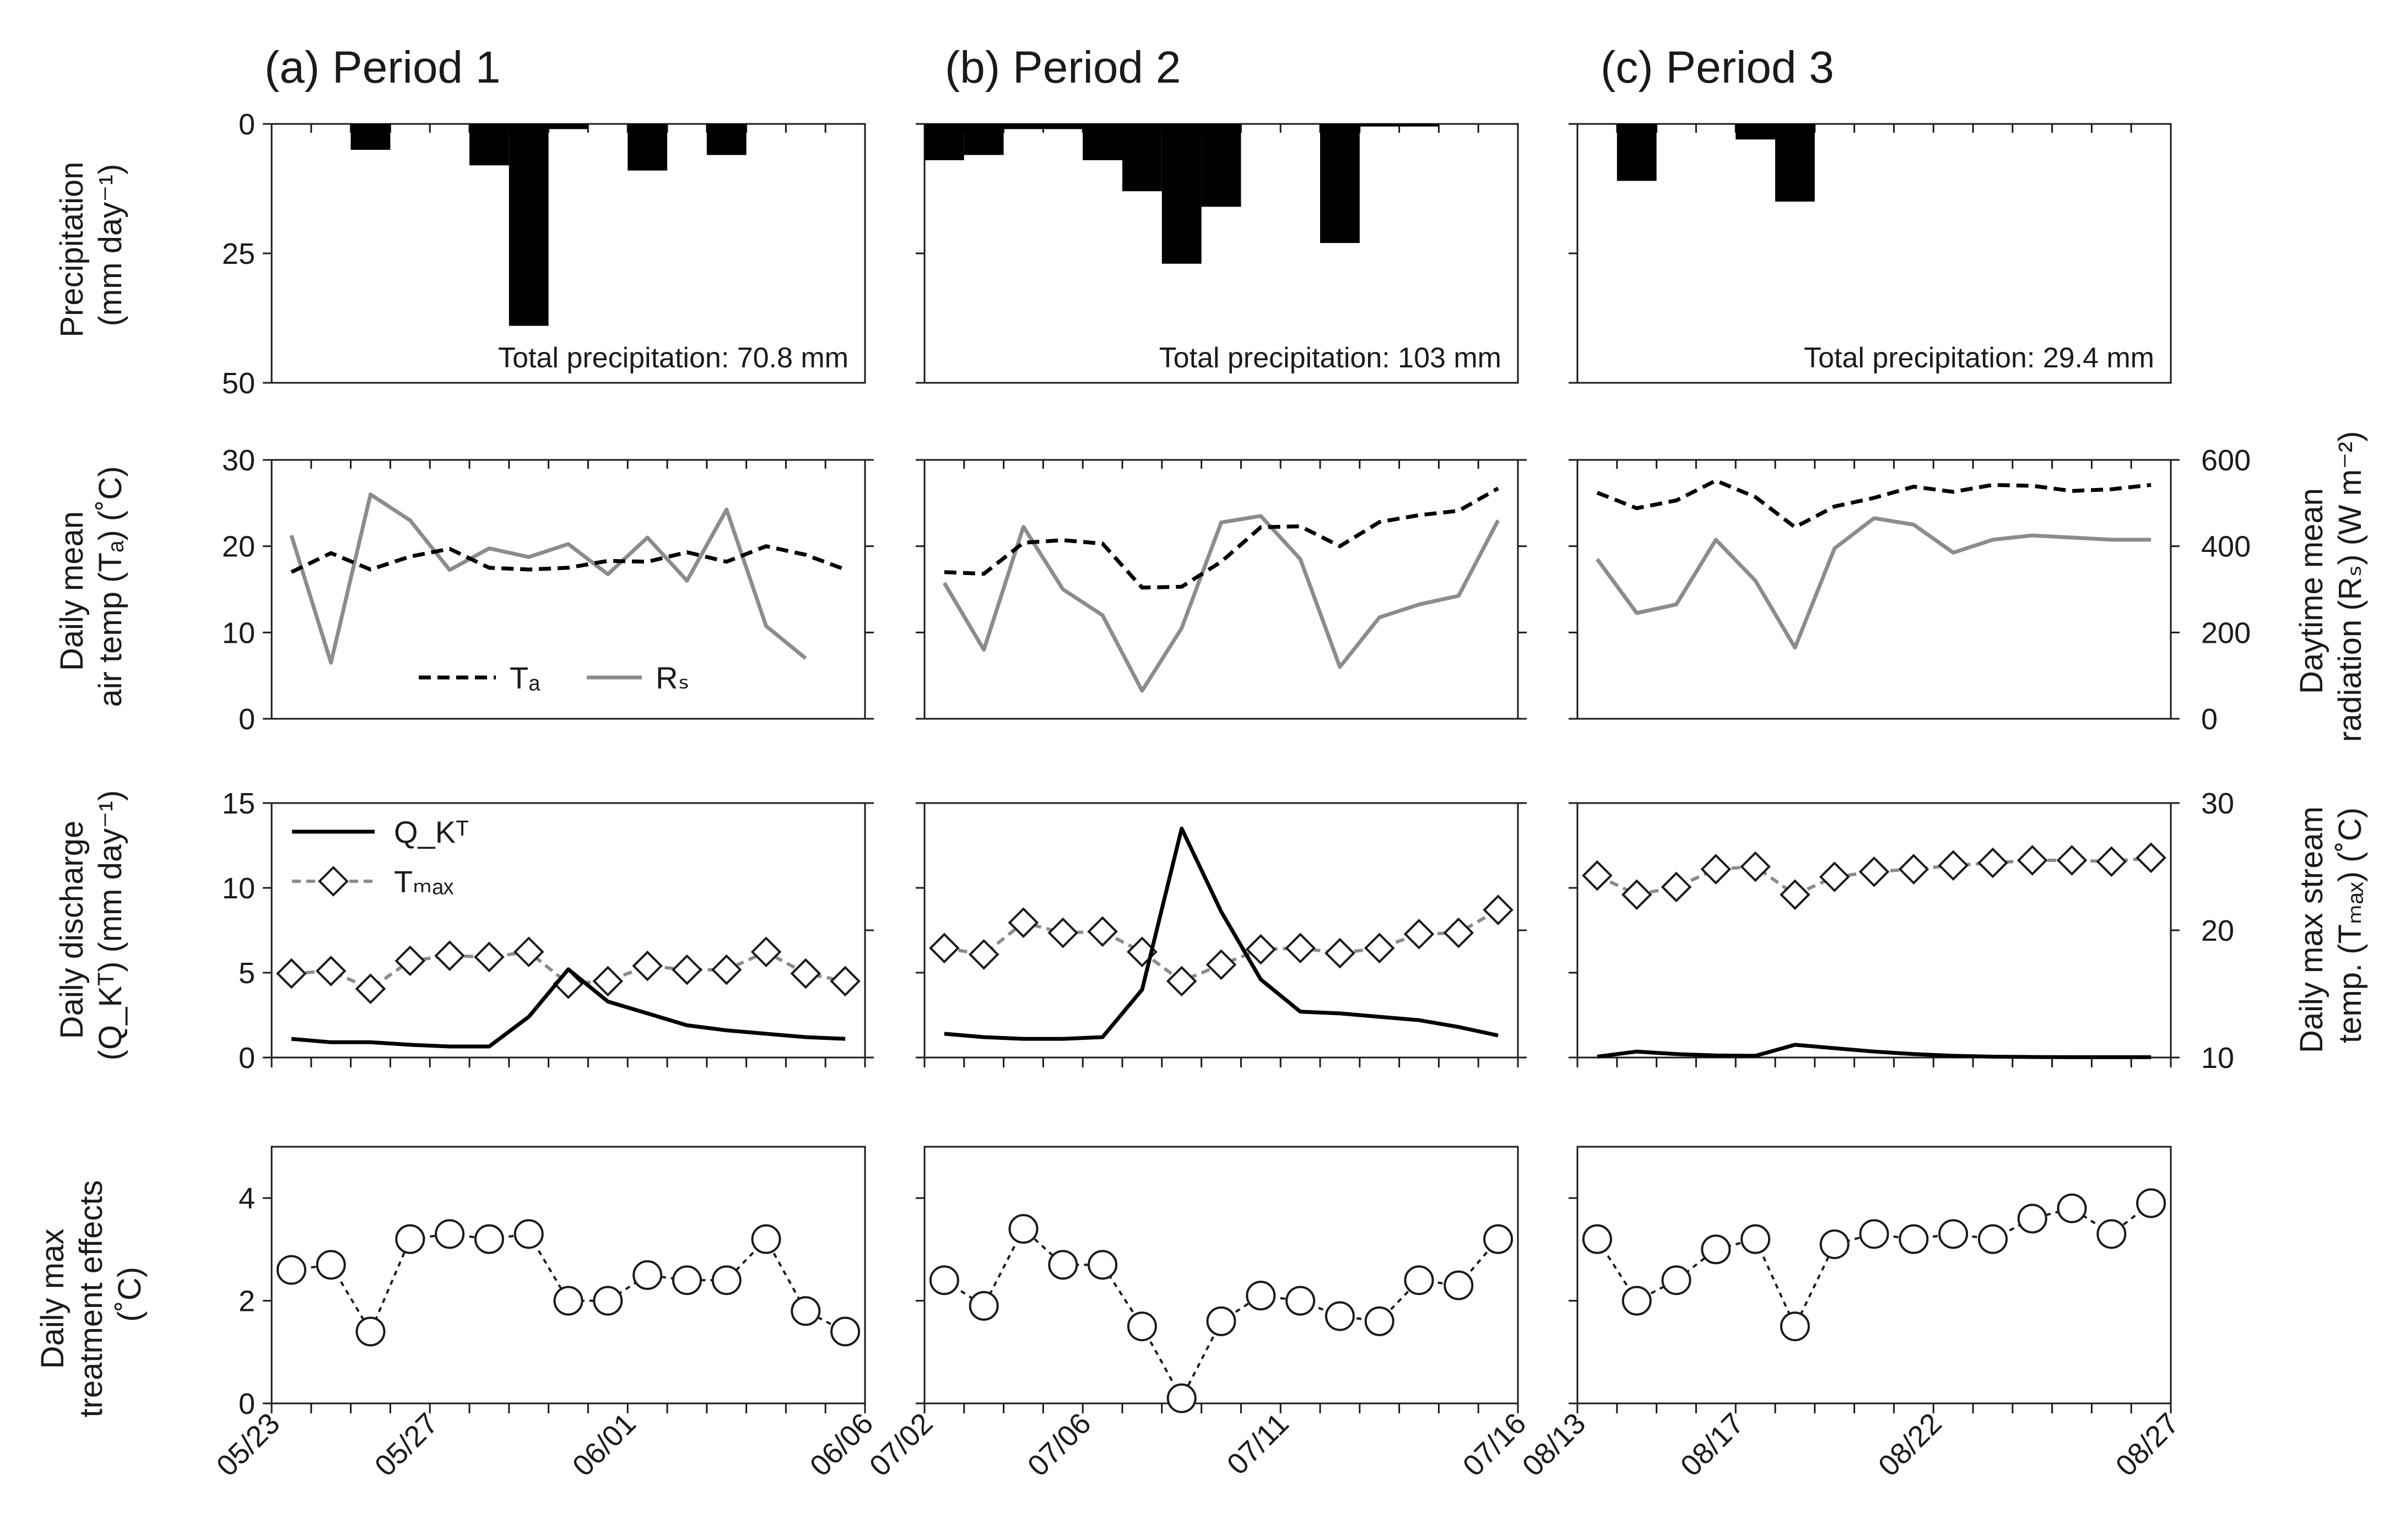 The width and height of the screenshot is (2400, 1540). What do you see at coordinates (2209, 719) in the screenshot?
I see `radiation-tick-label: 0` at bounding box center [2209, 719].